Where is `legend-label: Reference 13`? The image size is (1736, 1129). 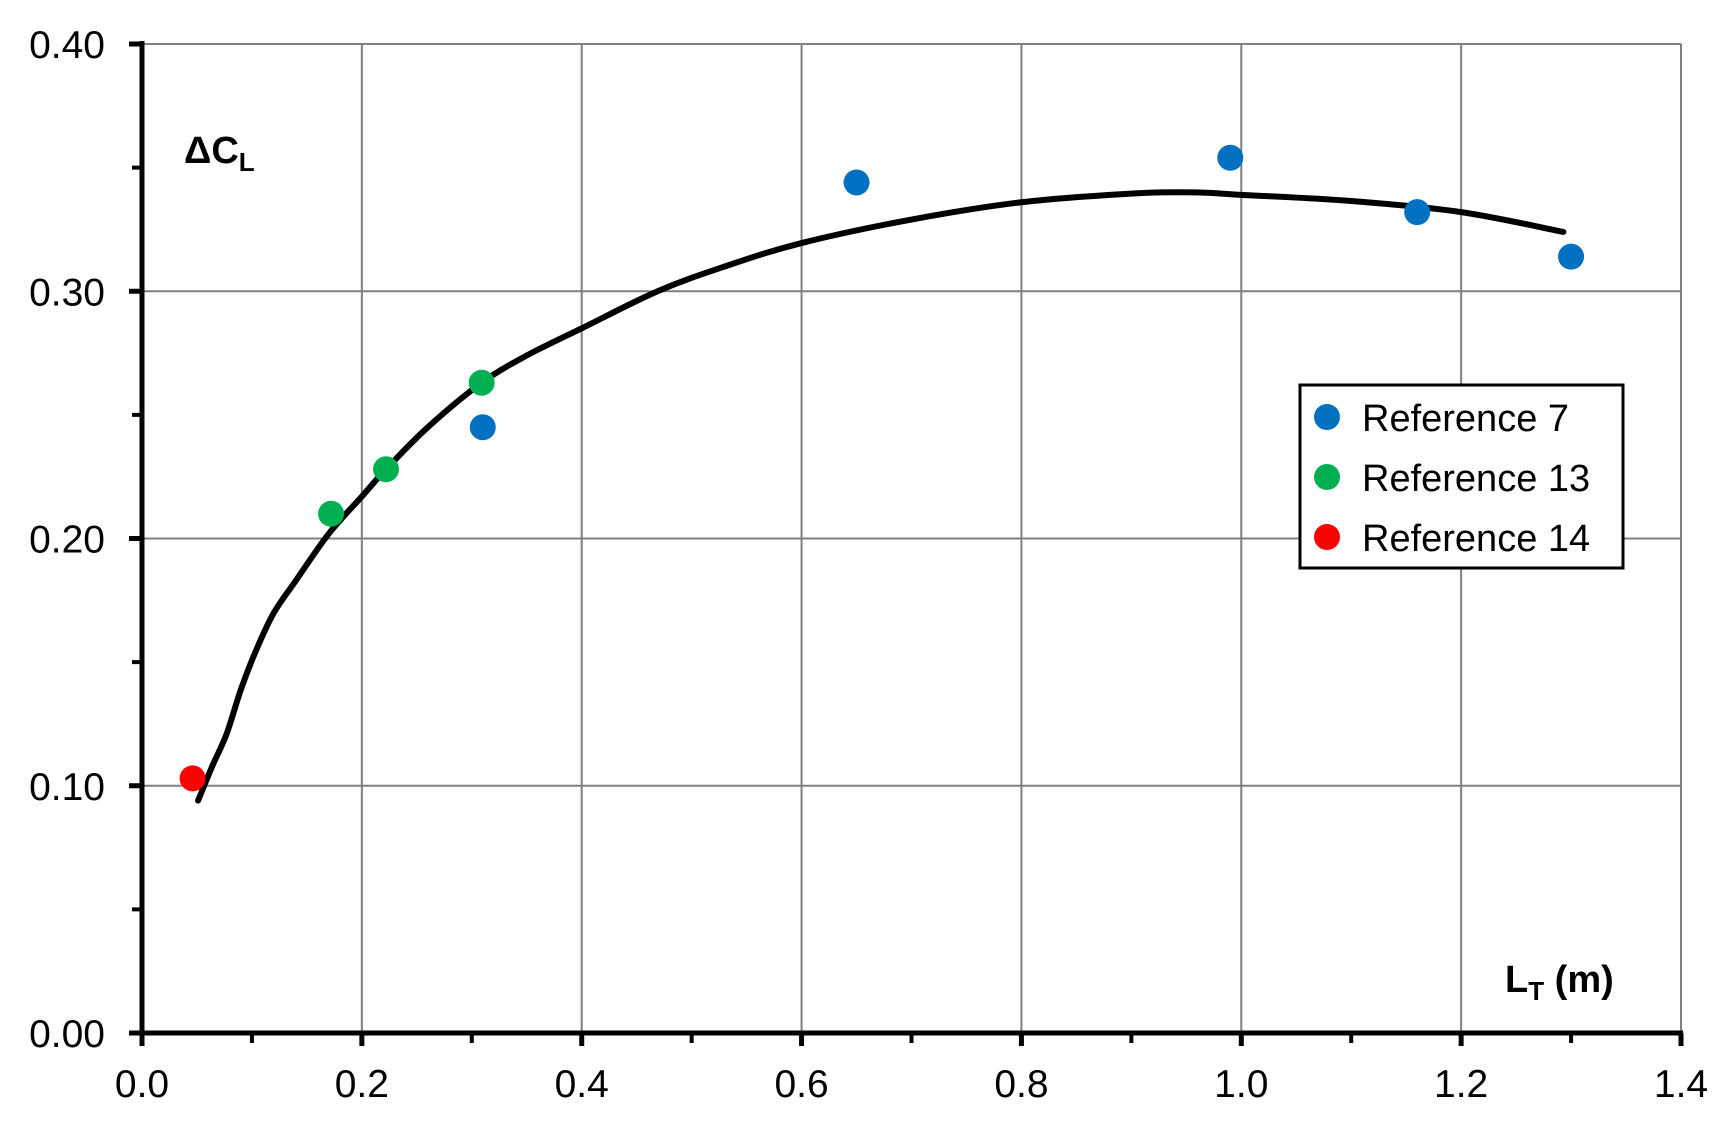 legend-label: Reference 13 is located at coordinates (1476, 479).